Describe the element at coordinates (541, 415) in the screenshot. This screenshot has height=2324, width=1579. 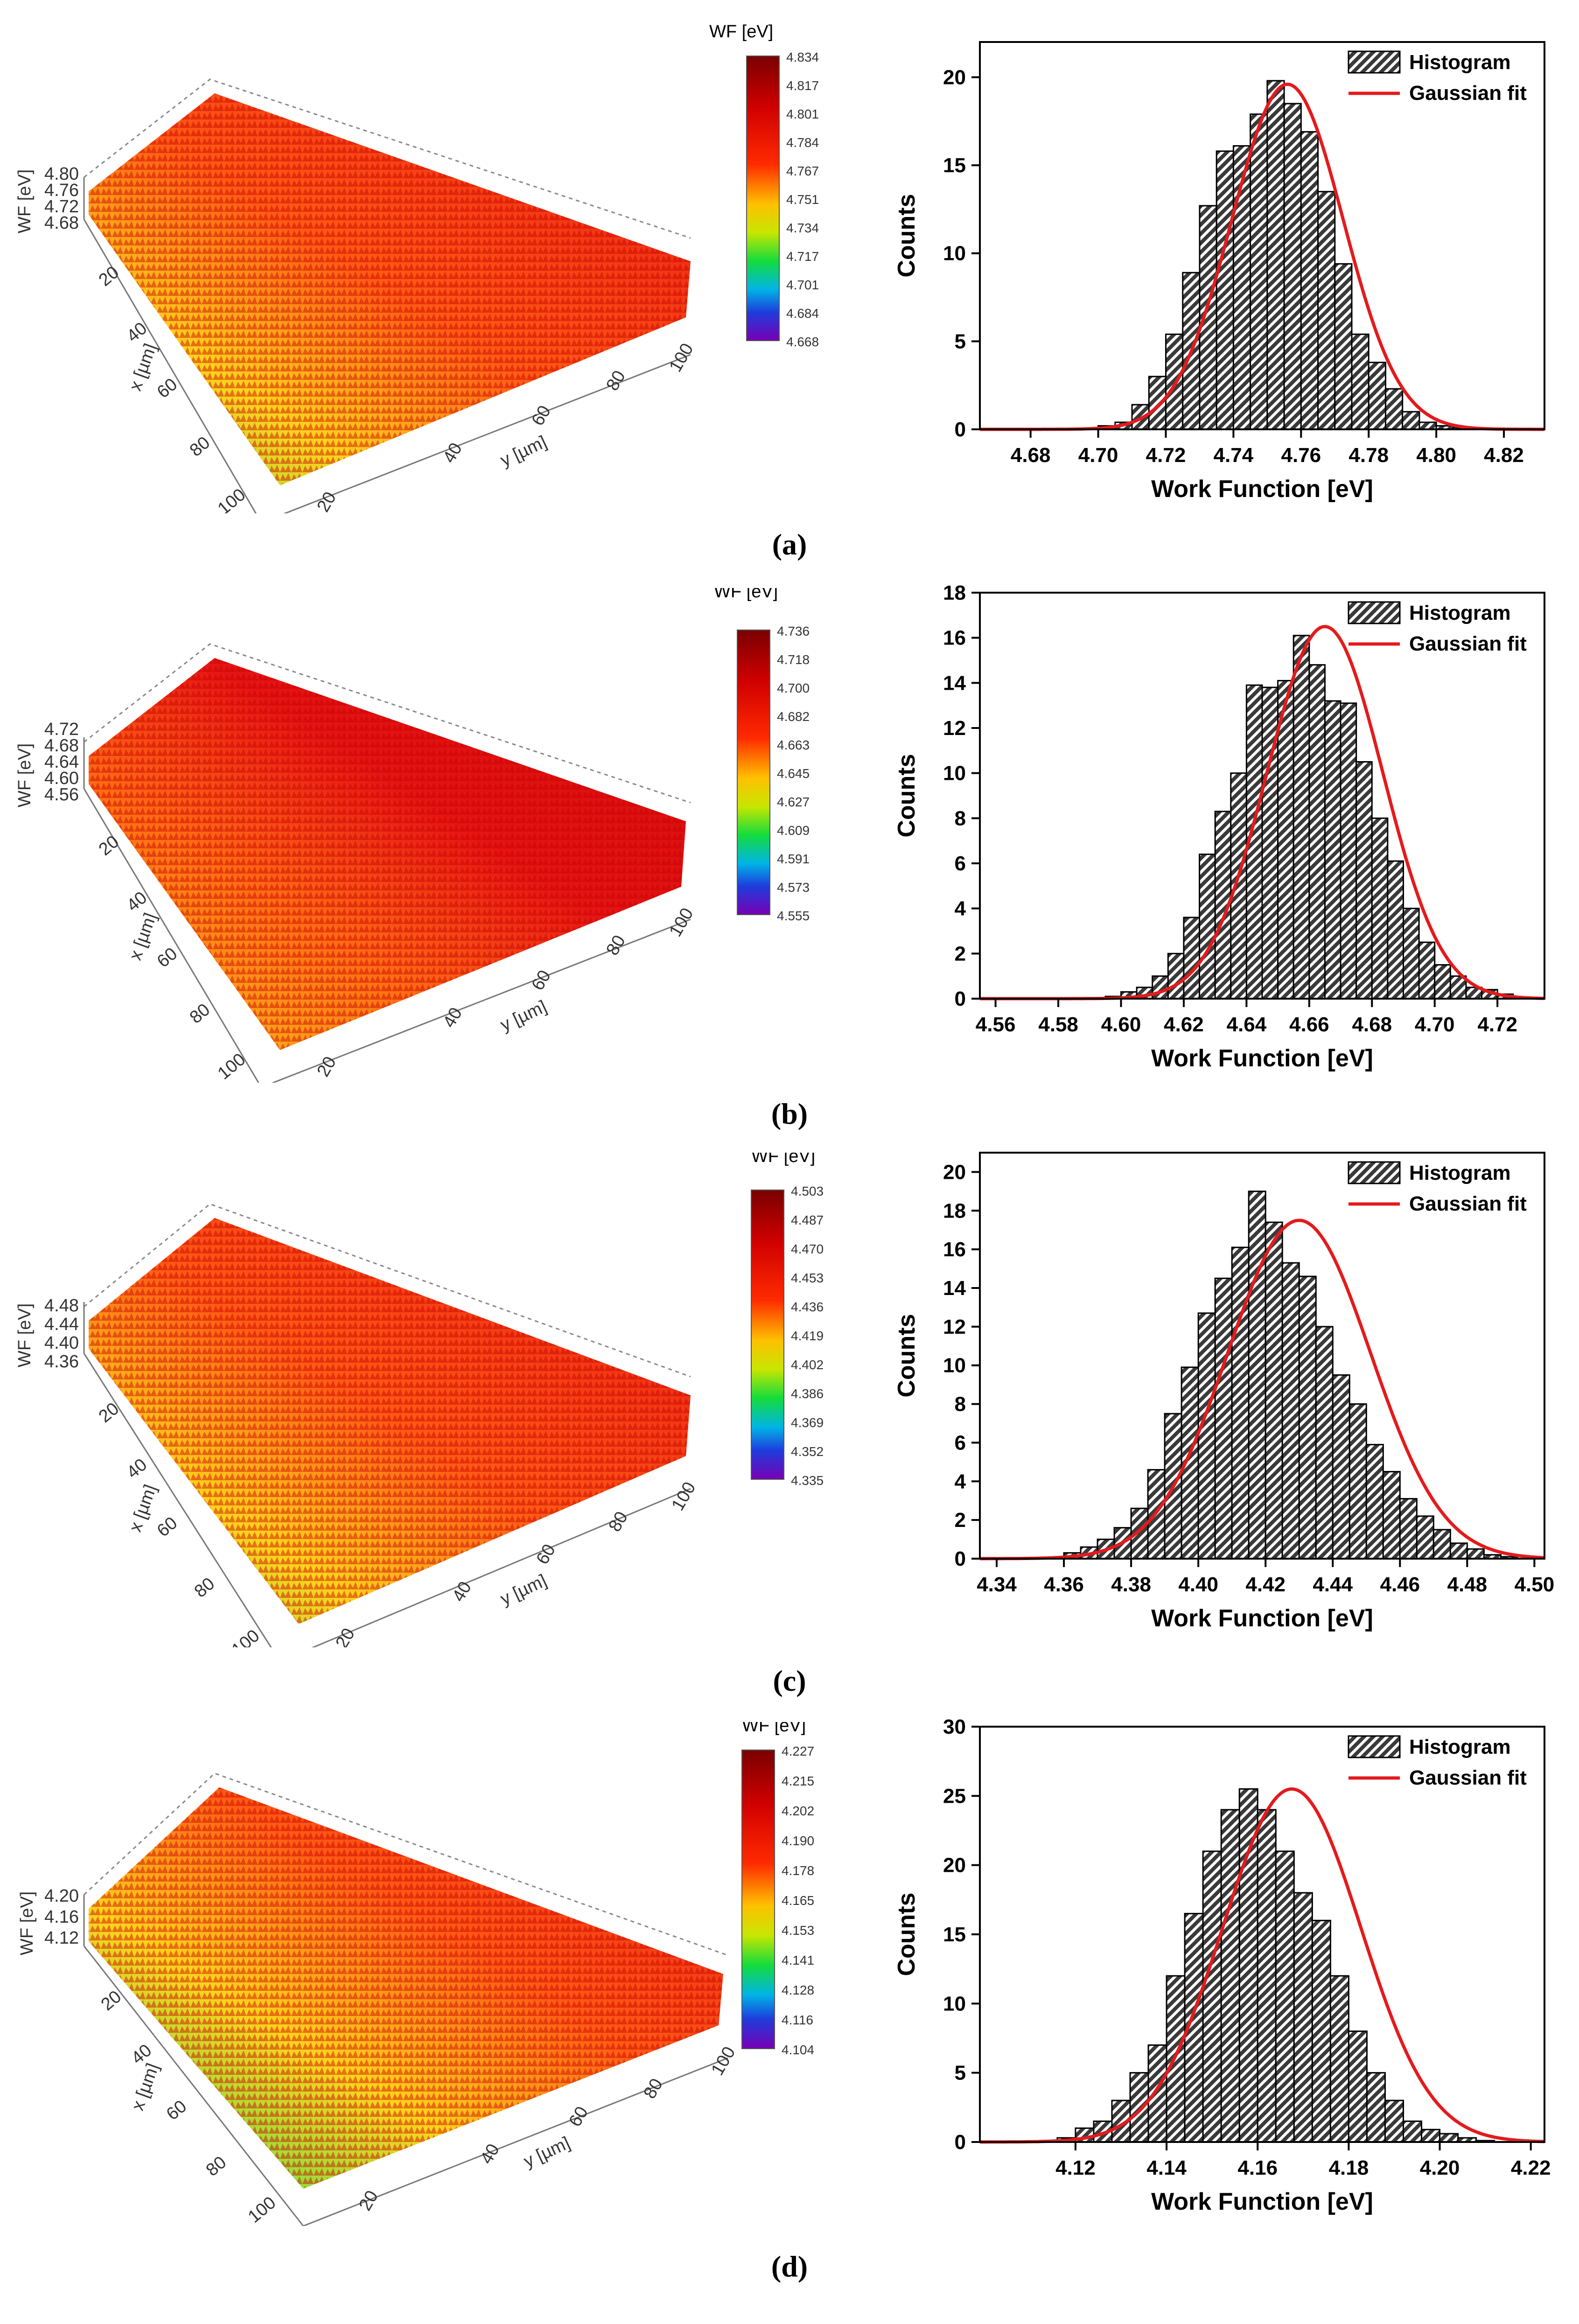
I see `y-tick: 60` at that location.